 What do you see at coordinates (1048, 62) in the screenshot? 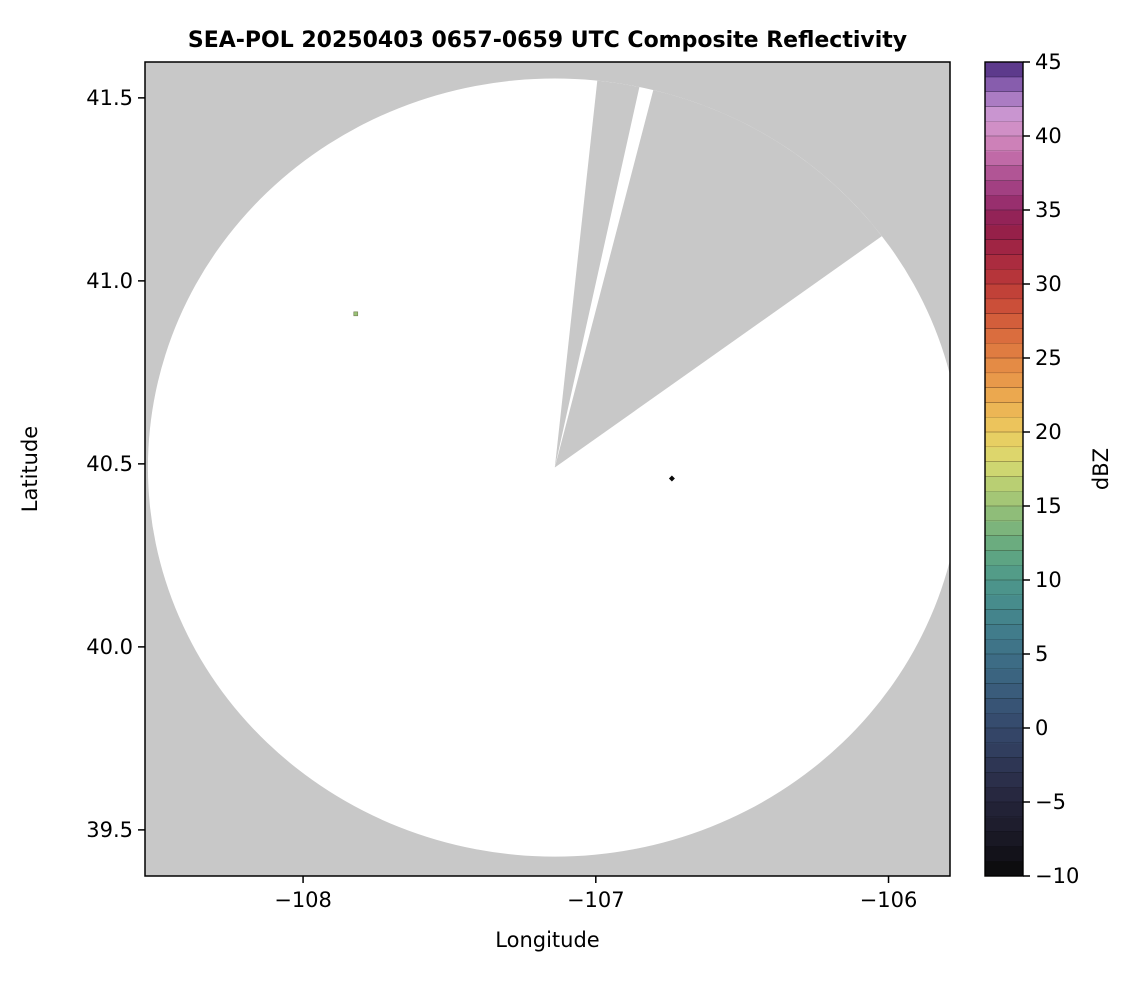
I see `colorbar-tick-label: 45` at bounding box center [1048, 62].